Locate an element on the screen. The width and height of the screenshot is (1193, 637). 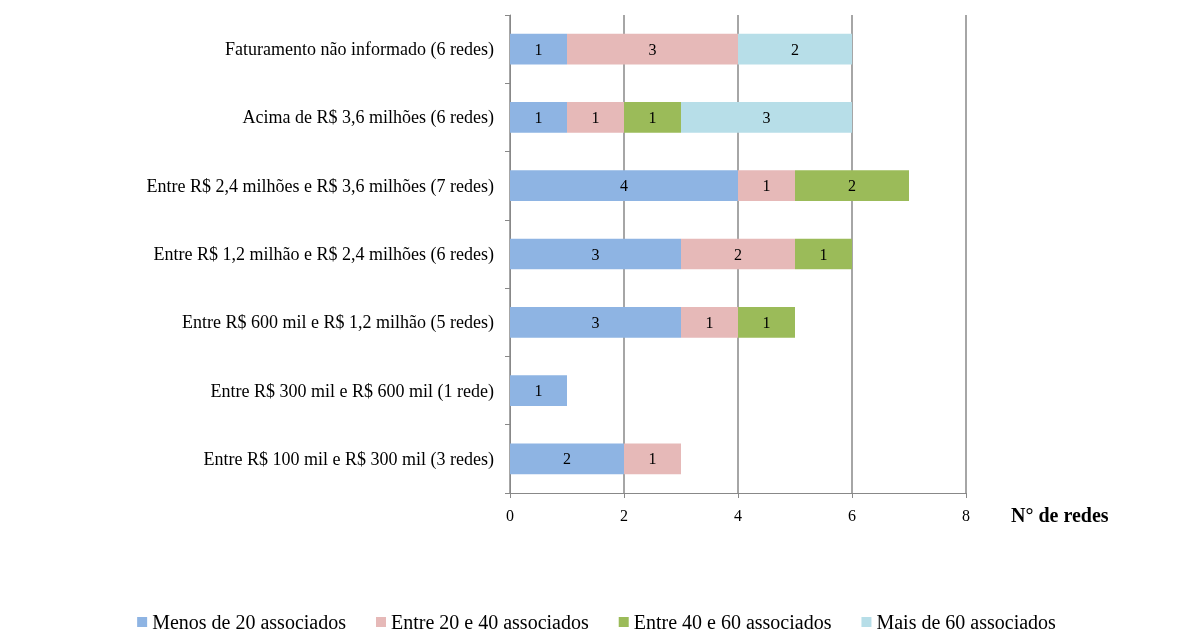
y-tick-label: Entre R$ 300 mil e R$ 600 mil (1 rede) is located at coordinates (352, 391).